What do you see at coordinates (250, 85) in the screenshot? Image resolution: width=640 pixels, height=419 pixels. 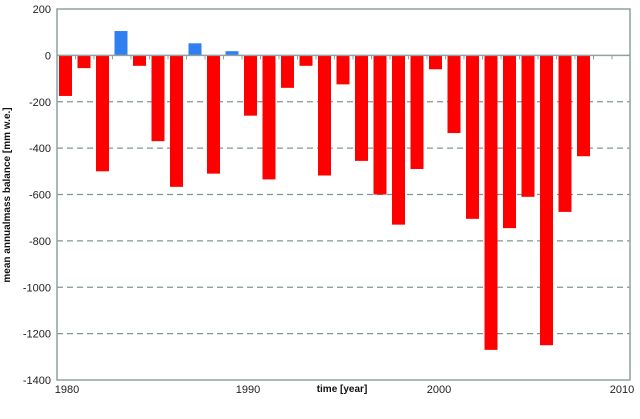 I see `bar-1990` at bounding box center [250, 85].